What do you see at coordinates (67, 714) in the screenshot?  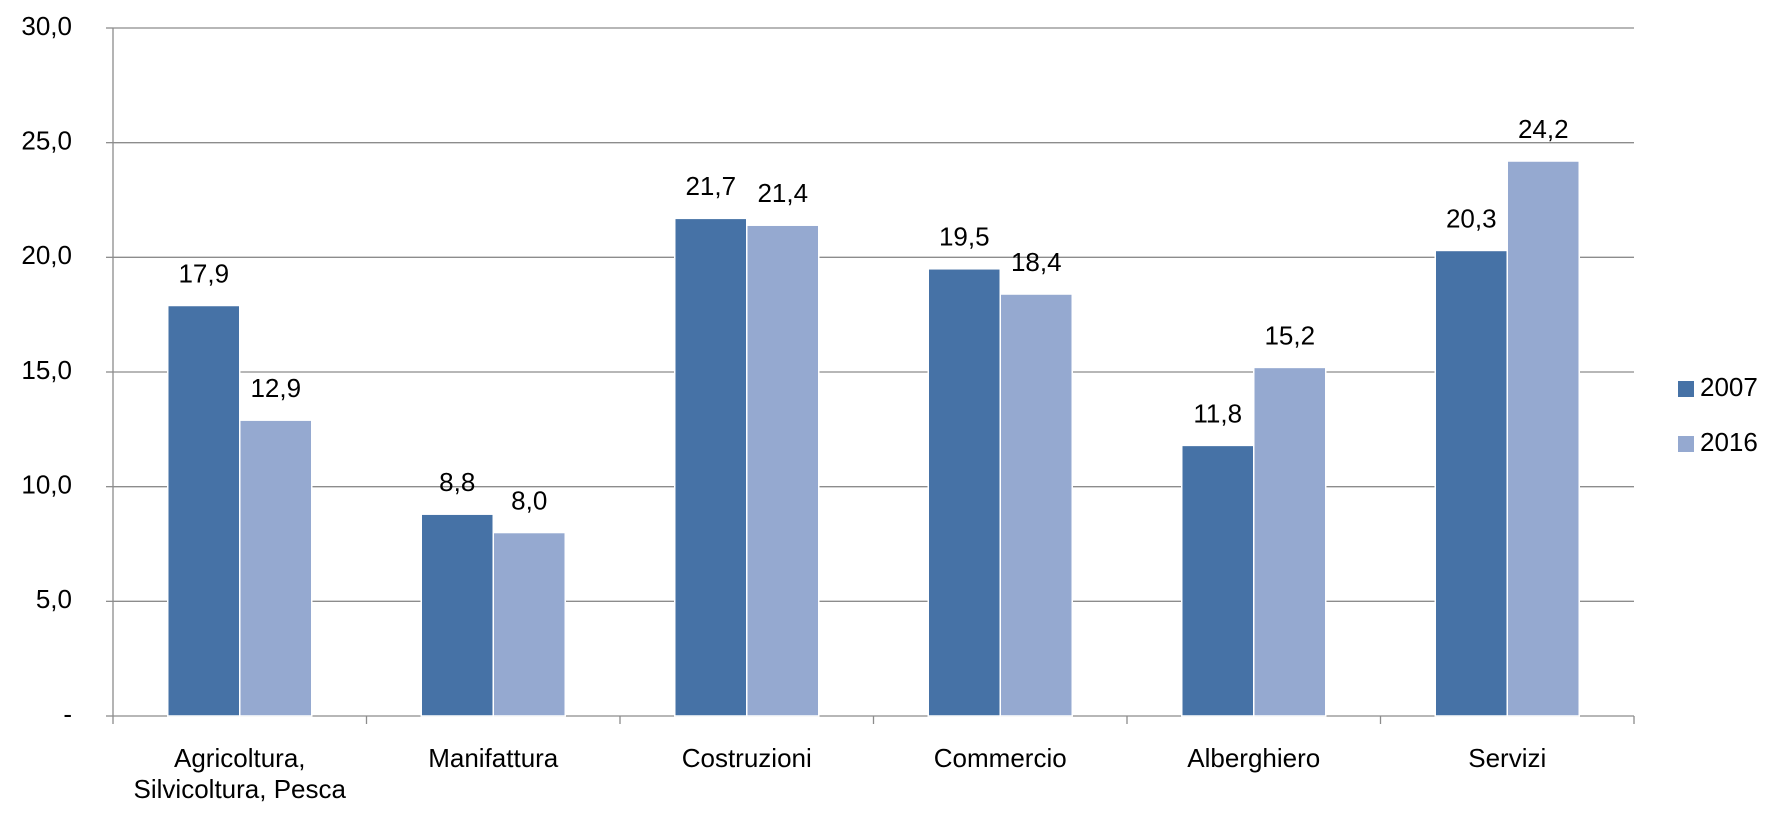 I see `y-tick-label: -` at bounding box center [67, 714].